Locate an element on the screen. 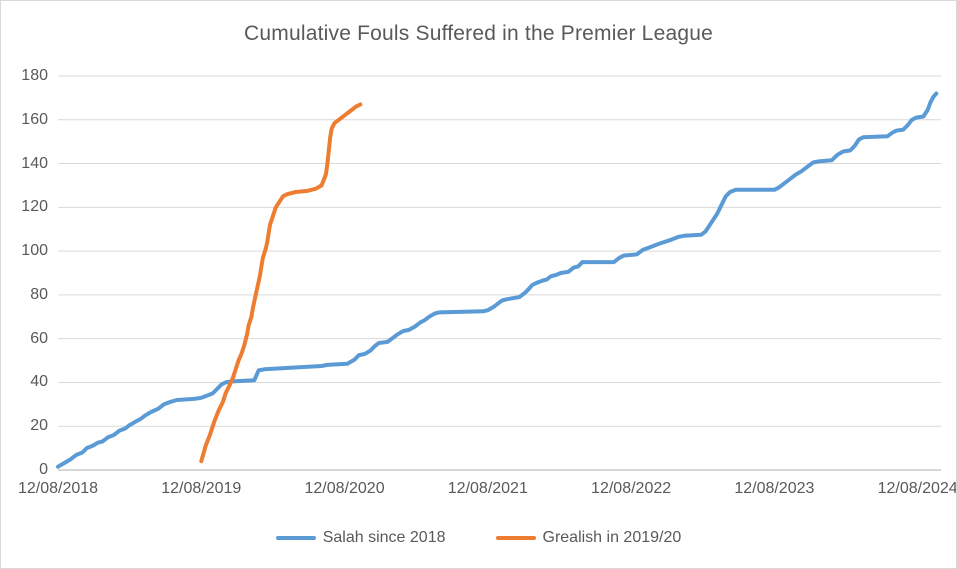 Image resolution: width=957 pixels, height=569 pixels. legend-label-grealish: Grealish in 2019/20 is located at coordinates (612, 537).